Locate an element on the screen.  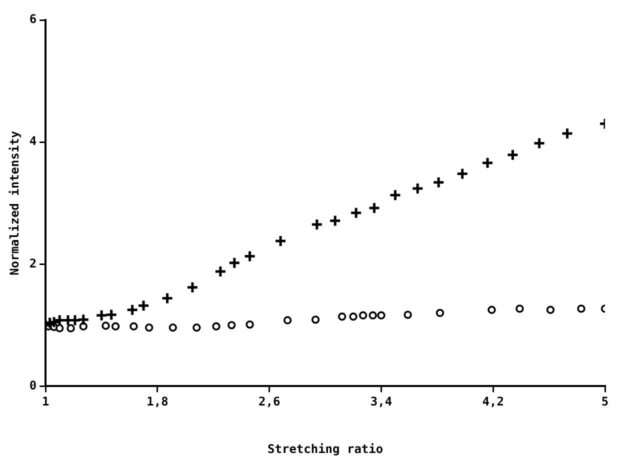
x-tick-label: 4,2 is located at coordinates (493, 401).